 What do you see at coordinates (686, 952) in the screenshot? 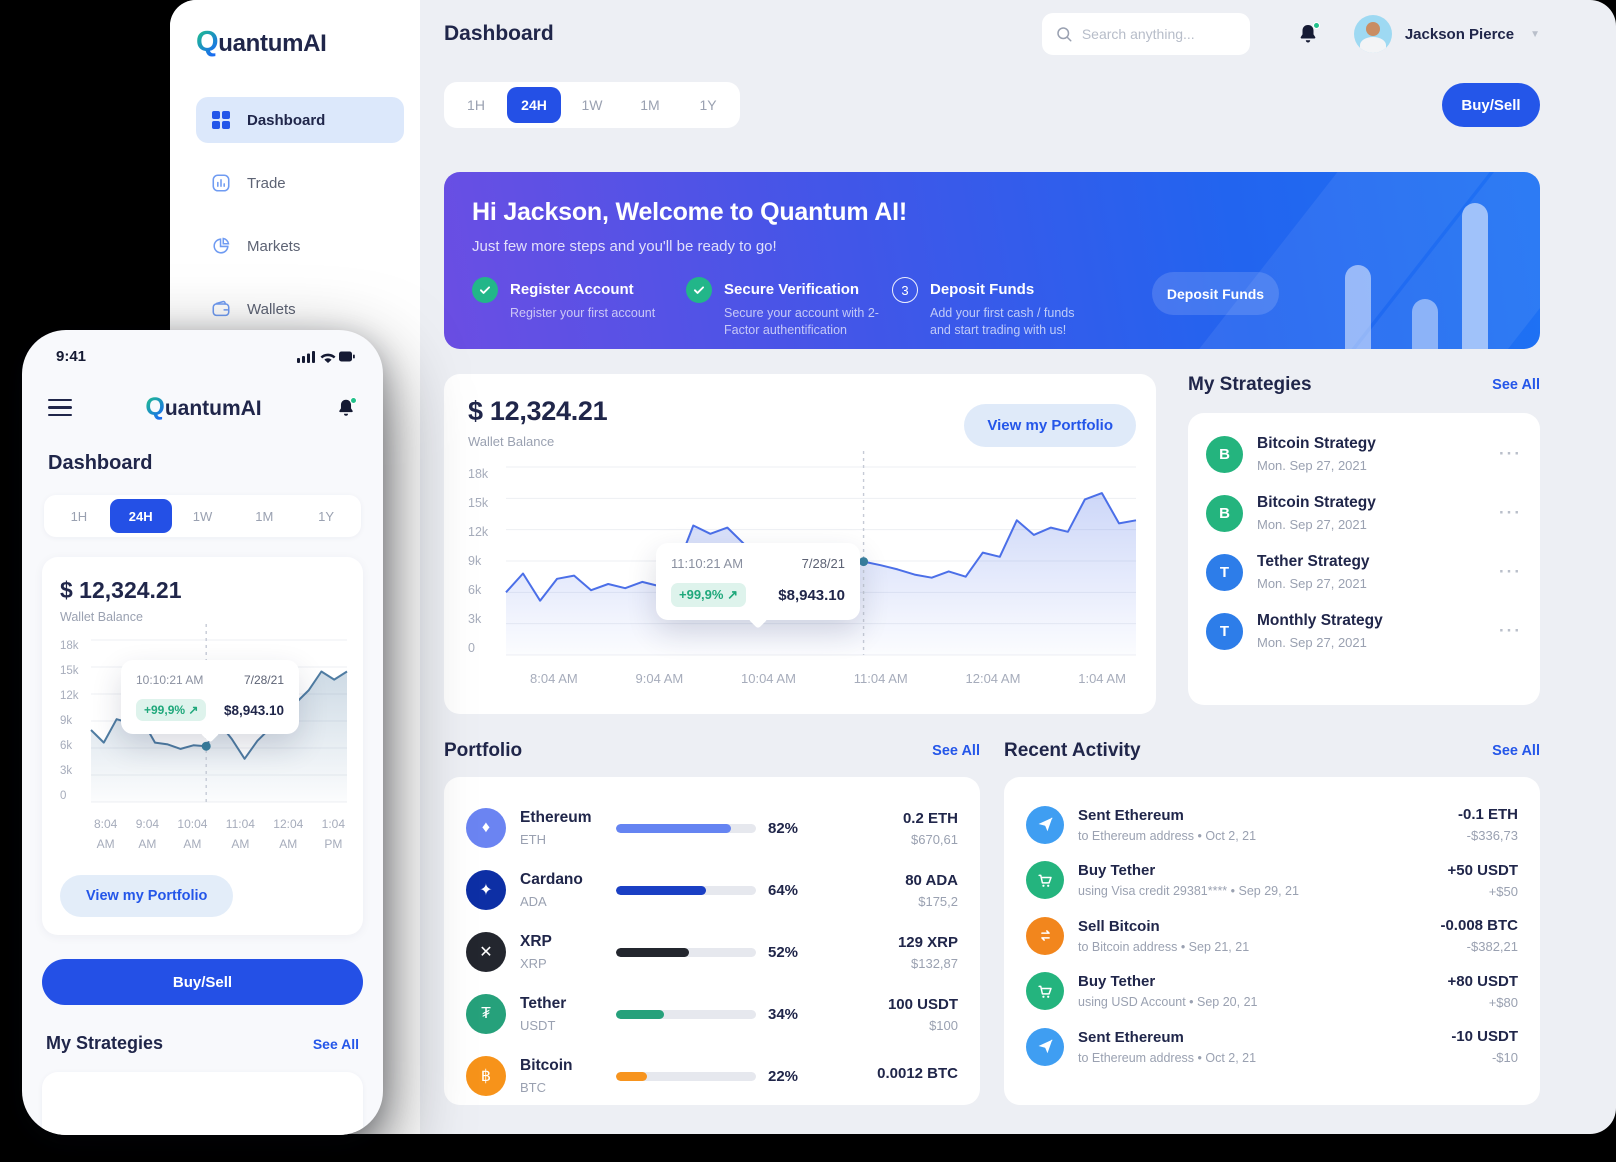
I see `allocation-bar-track` at bounding box center [686, 952].